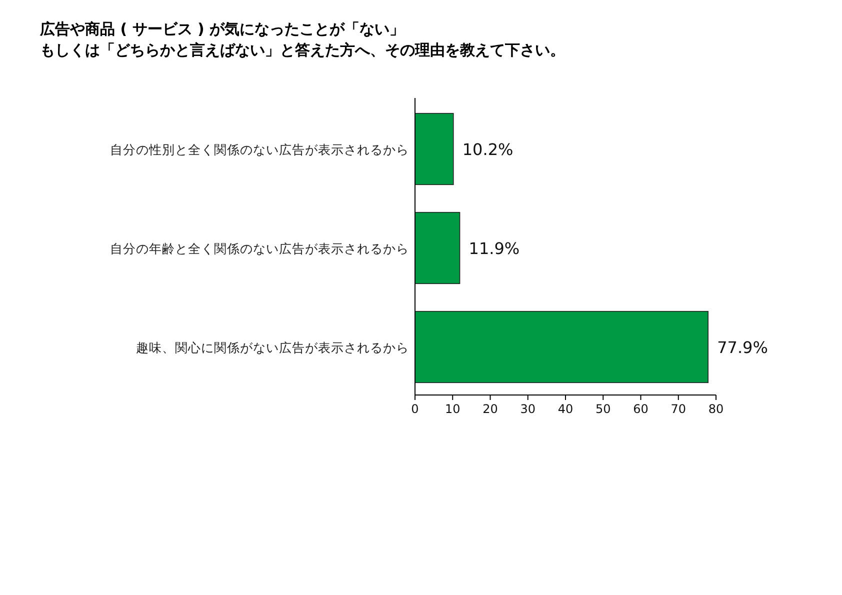 The height and width of the screenshot is (595, 842). I want to click on text: 広告や商品 ( サービス ) が気になったことが「ない」, so click(222, 29).